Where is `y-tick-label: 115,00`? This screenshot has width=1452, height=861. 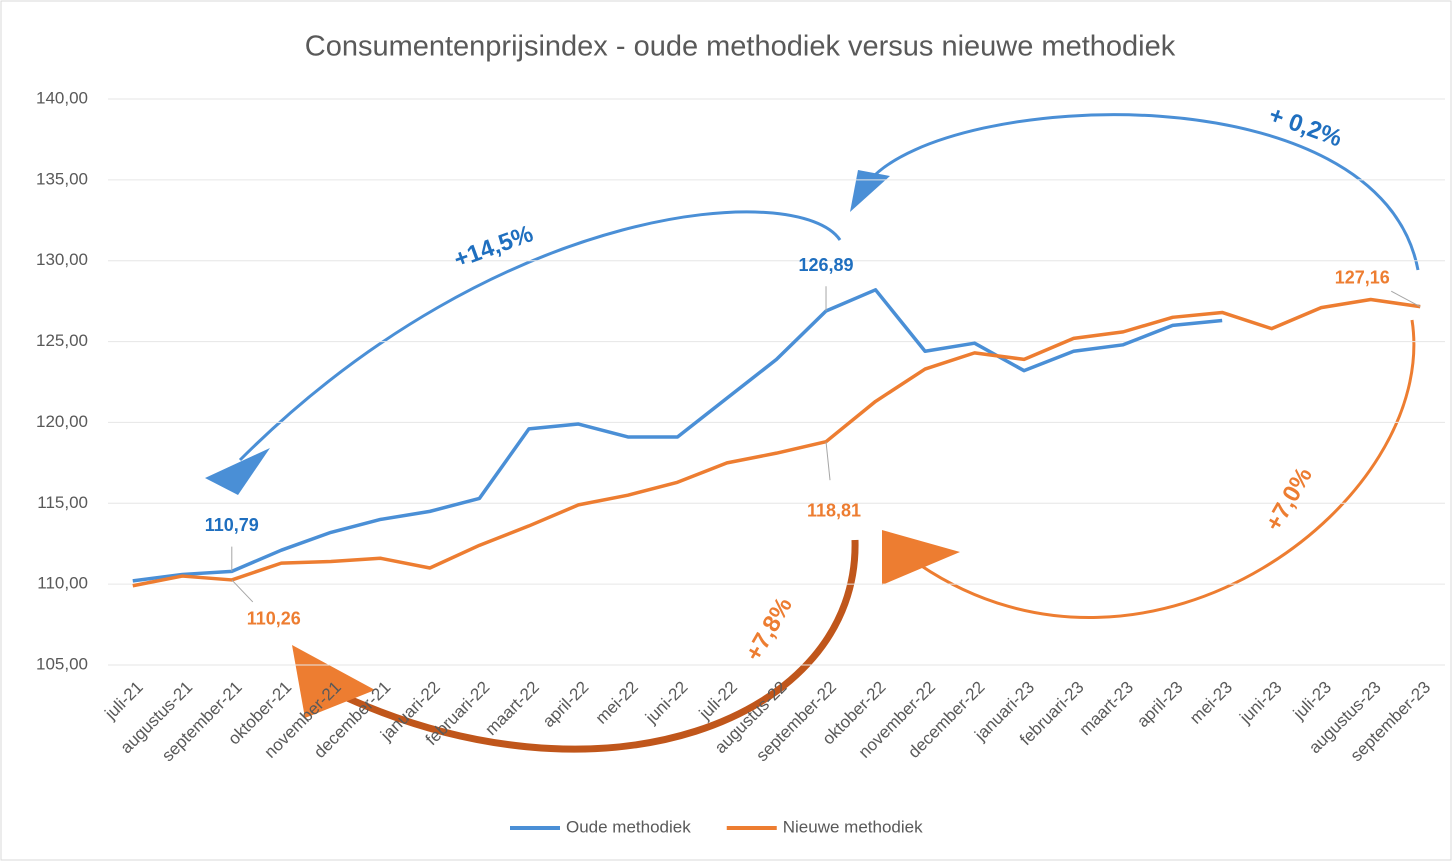 y-tick-label: 115,00 is located at coordinates (62, 502).